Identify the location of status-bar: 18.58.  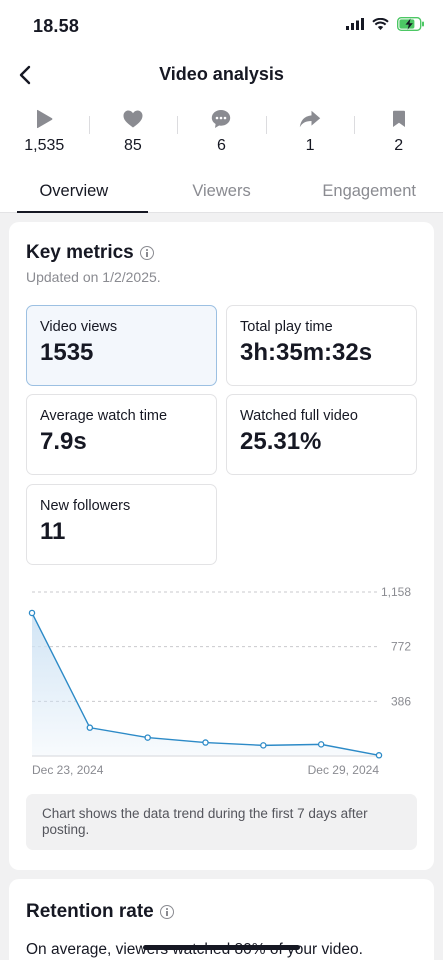
(221, 26).